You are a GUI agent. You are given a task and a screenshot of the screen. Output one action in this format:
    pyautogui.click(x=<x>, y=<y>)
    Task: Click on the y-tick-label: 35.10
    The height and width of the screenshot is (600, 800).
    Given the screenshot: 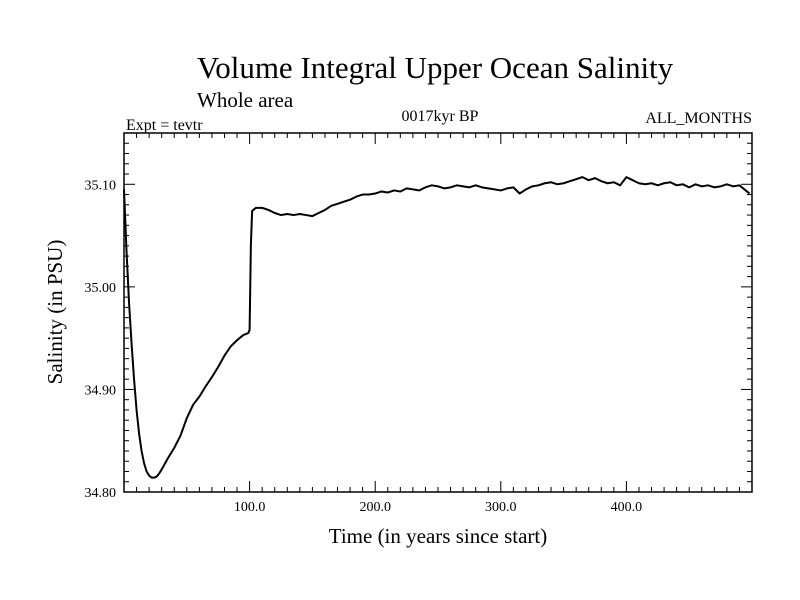 What is the action you would take?
    pyautogui.click(x=101, y=185)
    